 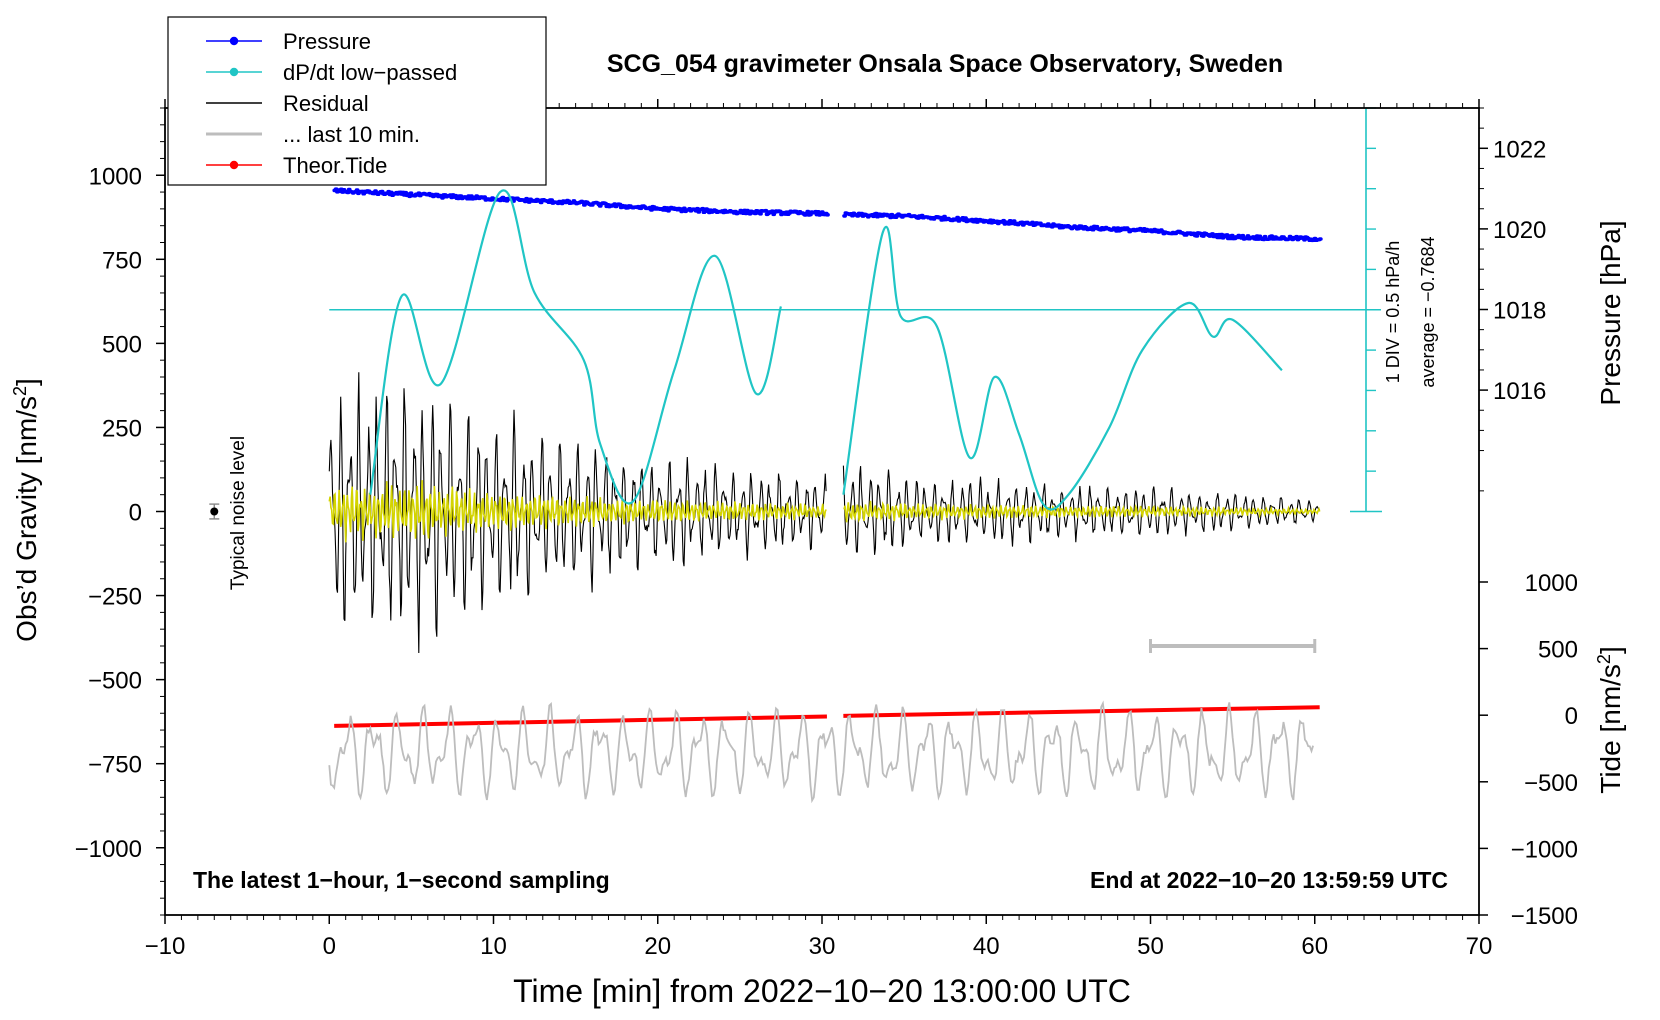 I want to click on dpdt-average-label: average = −0.7684, so click(x=1428, y=311).